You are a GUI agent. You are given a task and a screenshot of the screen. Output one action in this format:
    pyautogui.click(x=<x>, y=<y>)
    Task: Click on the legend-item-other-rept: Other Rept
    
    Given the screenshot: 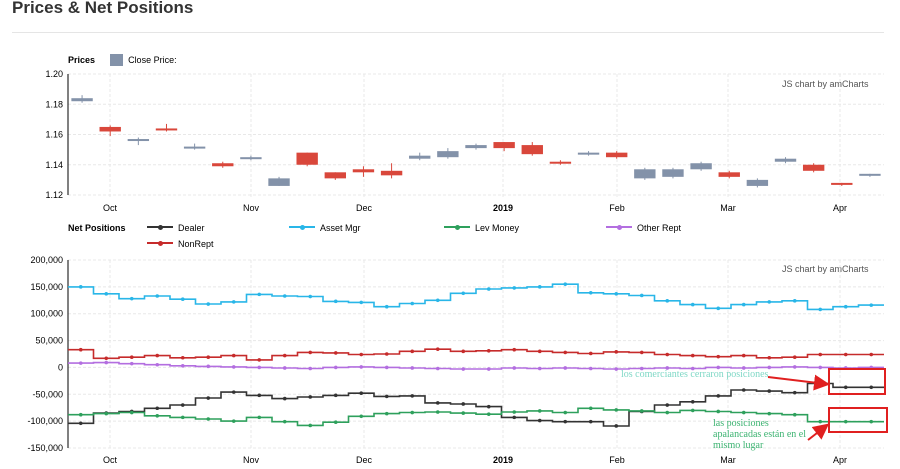 What is the action you would take?
    pyautogui.click(x=643, y=228)
    